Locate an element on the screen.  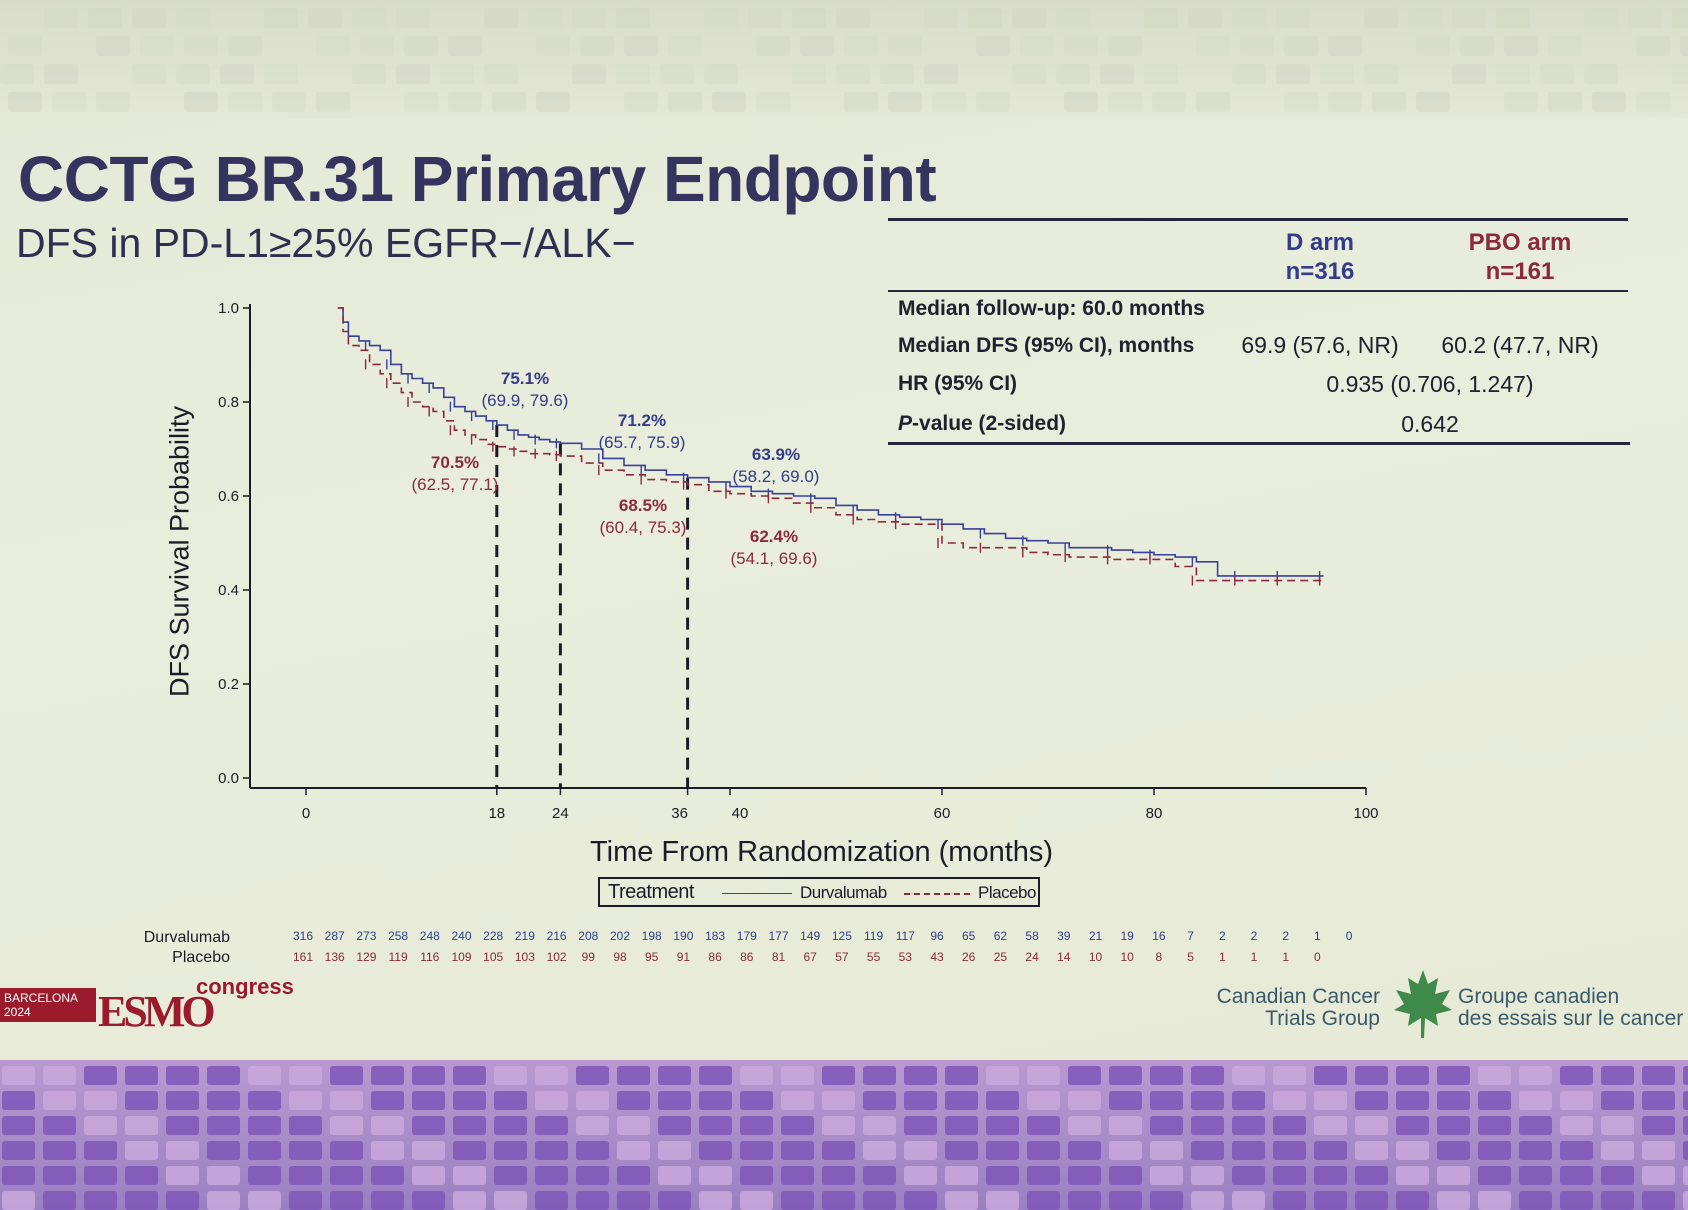
risk-count: 7 is located at coordinates (1190, 936).